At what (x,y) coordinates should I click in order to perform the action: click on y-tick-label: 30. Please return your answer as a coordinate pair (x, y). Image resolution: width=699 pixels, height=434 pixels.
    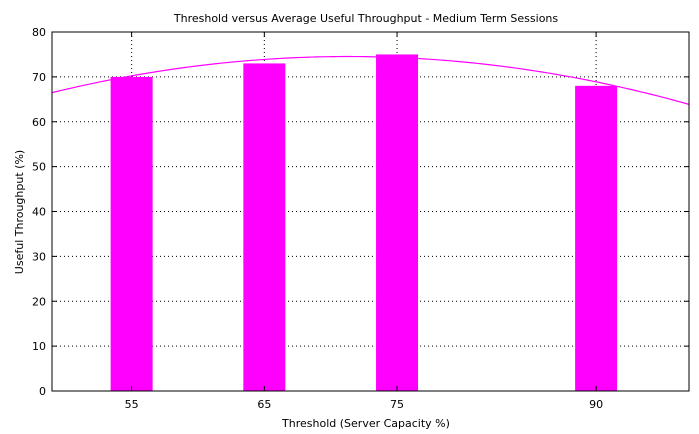
    Looking at the image, I should click on (39, 256).